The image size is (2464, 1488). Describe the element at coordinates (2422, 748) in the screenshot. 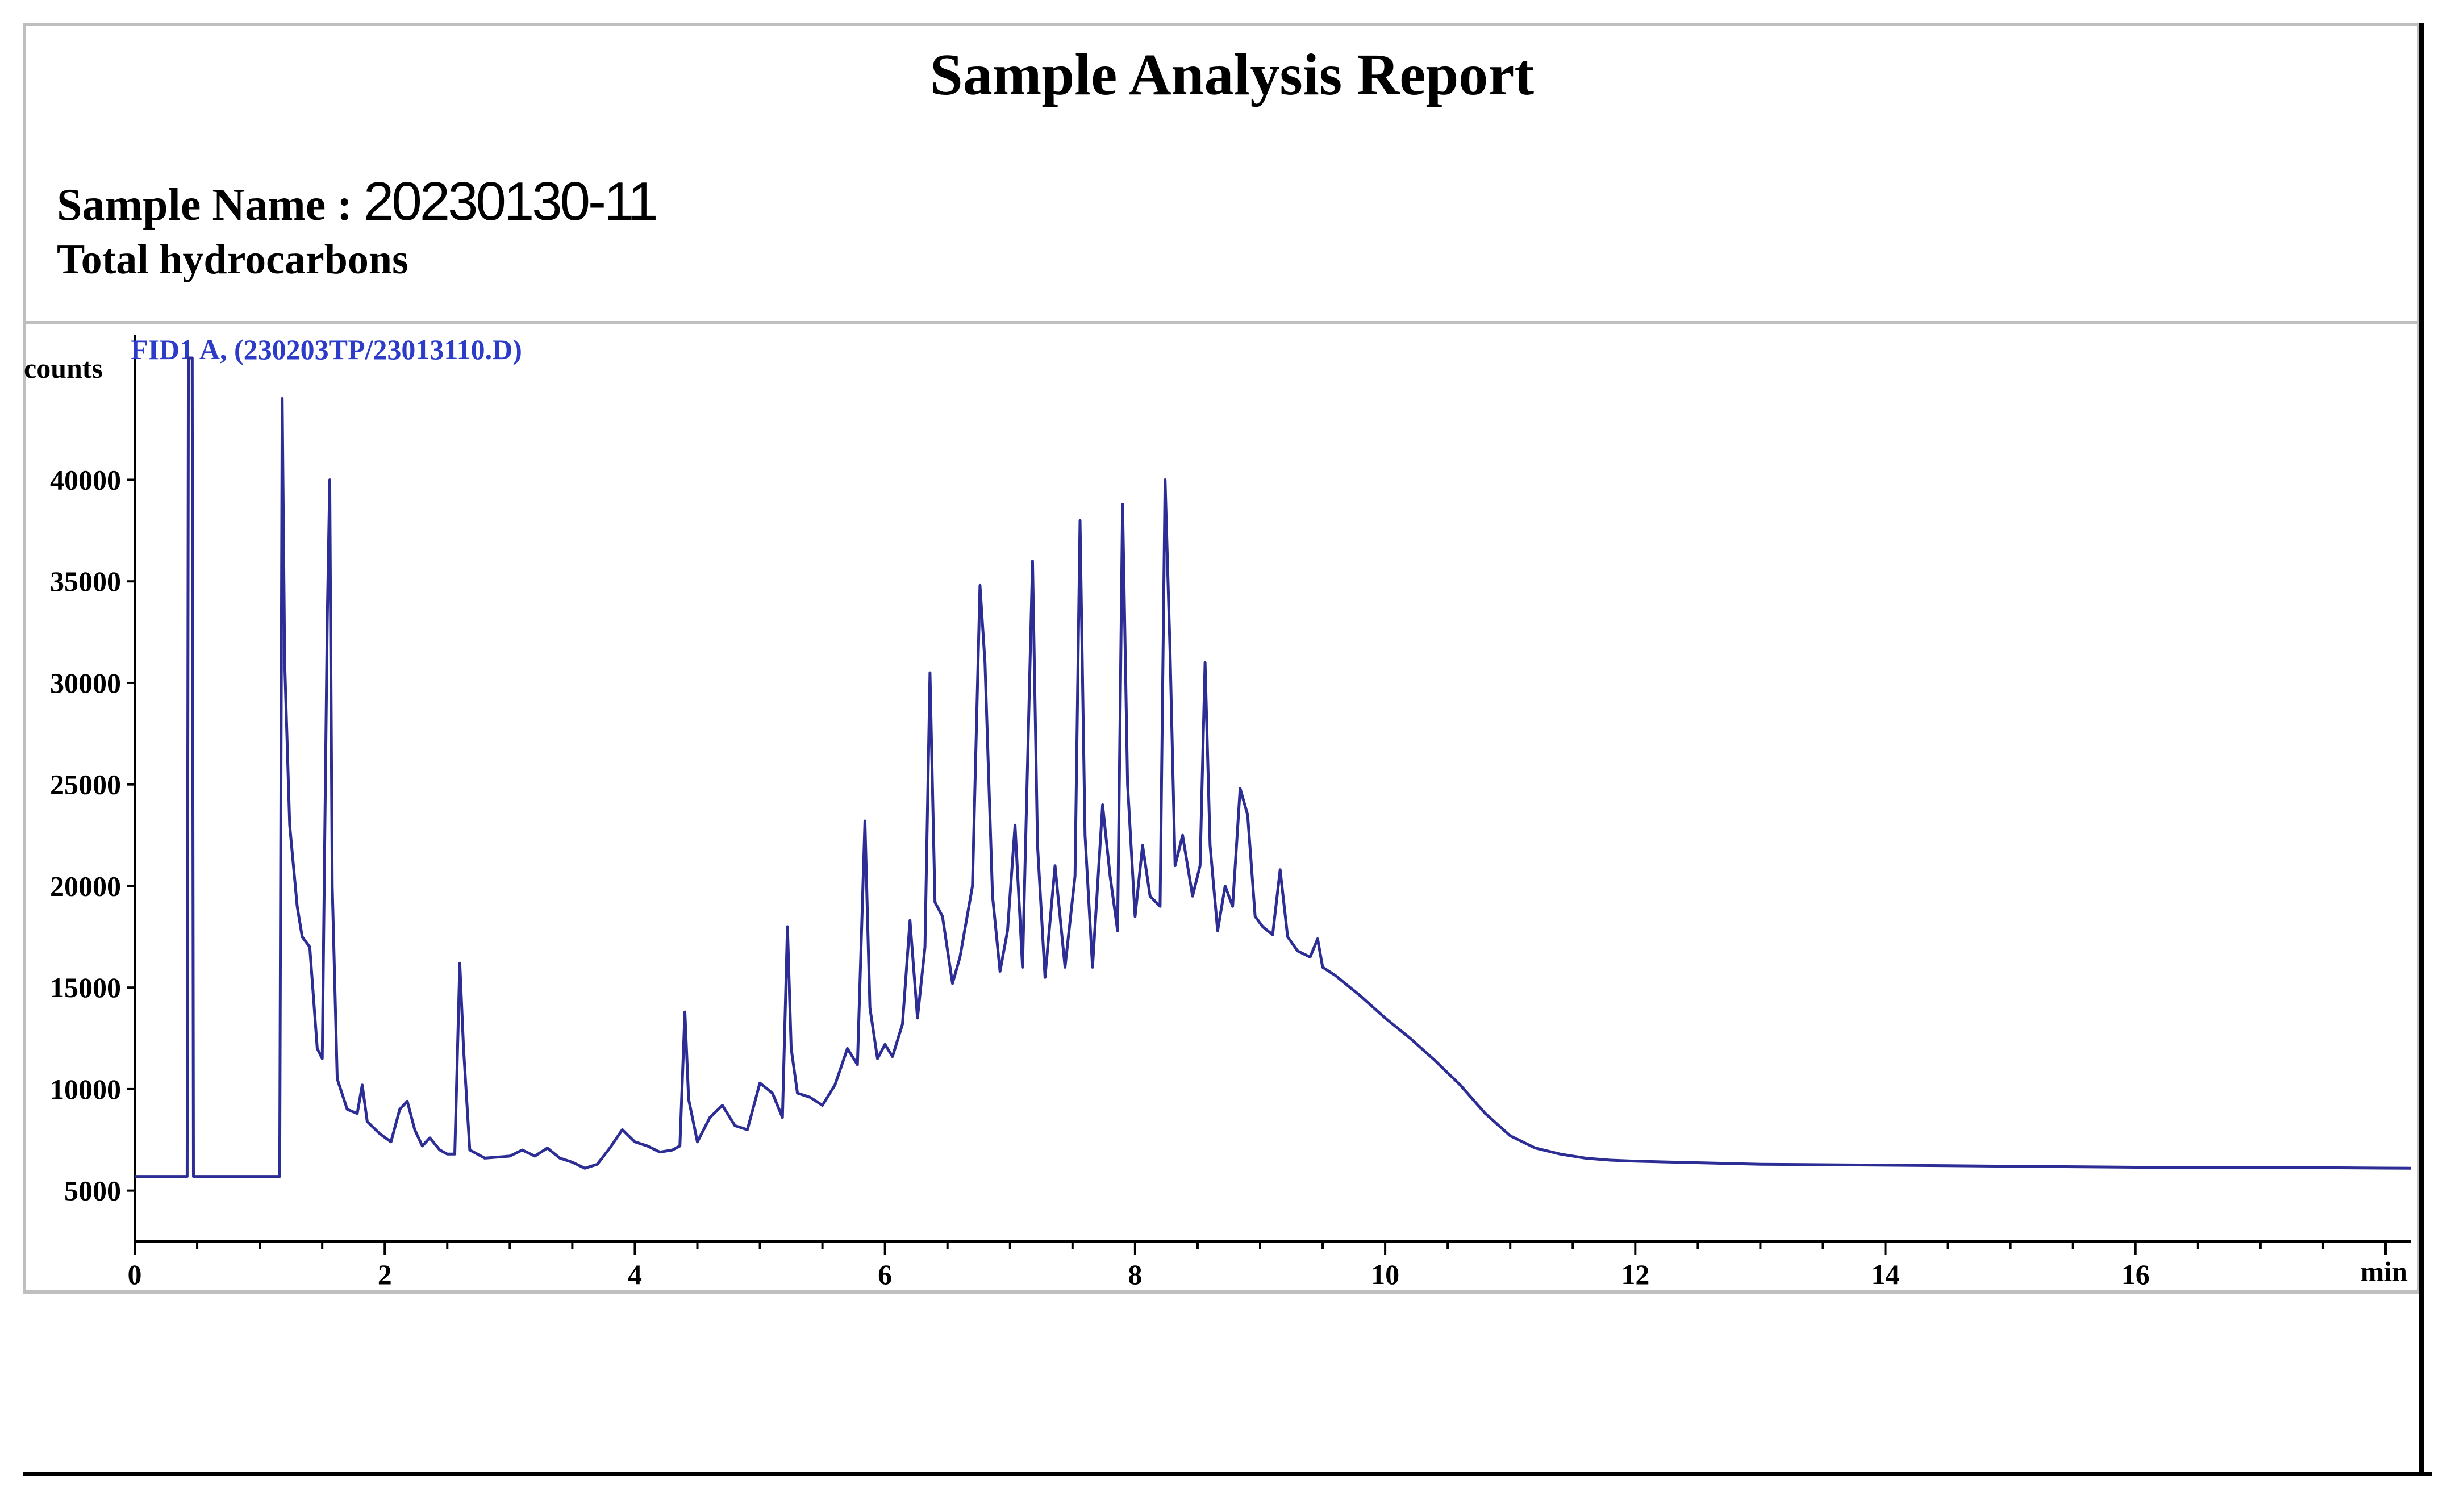

I see `page-right-rule` at that location.